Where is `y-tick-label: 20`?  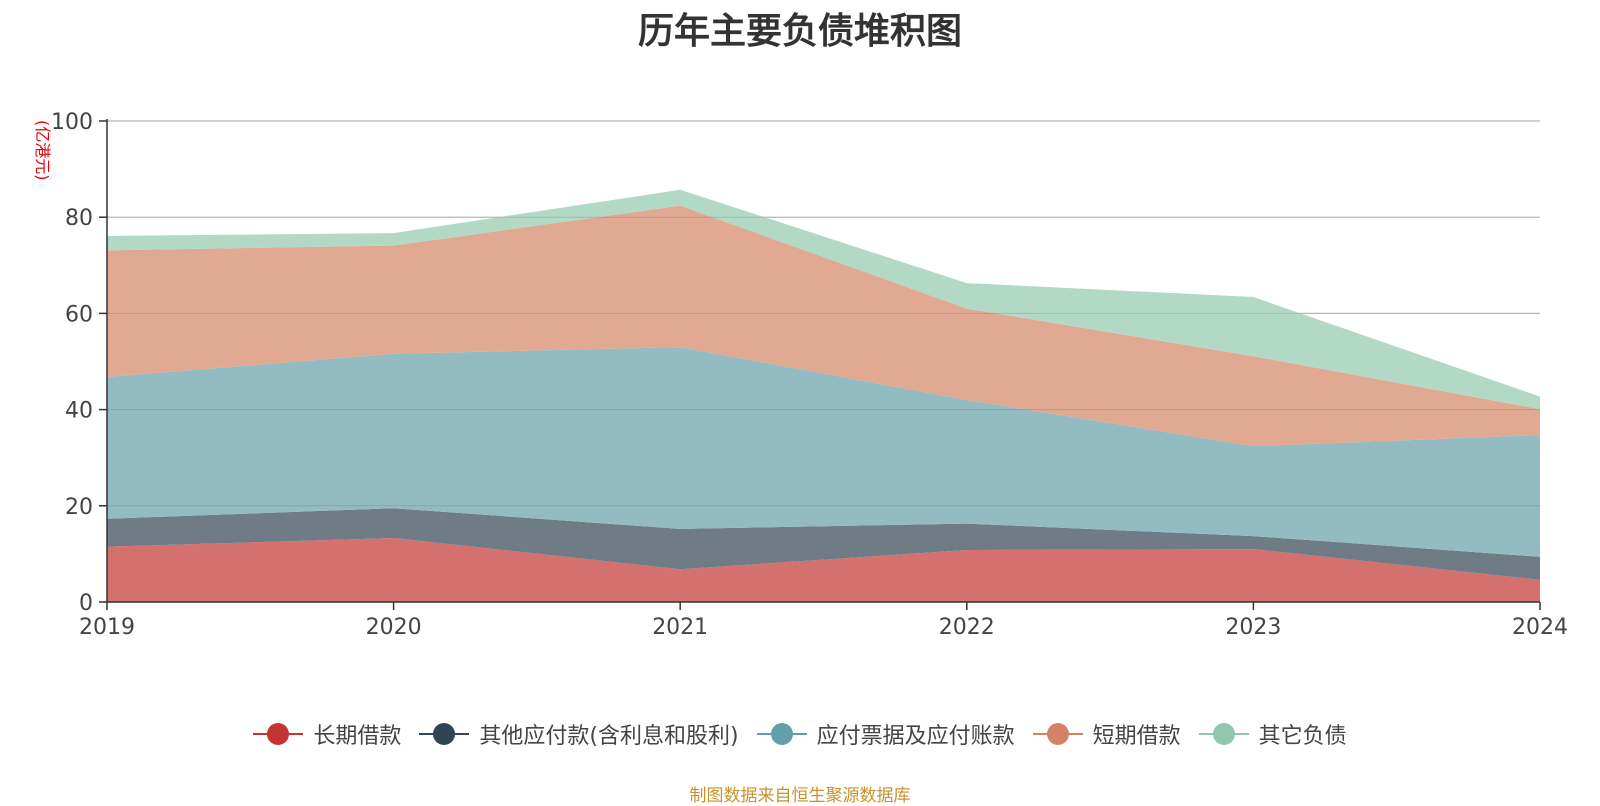
y-tick-label: 20 is located at coordinates (79, 507).